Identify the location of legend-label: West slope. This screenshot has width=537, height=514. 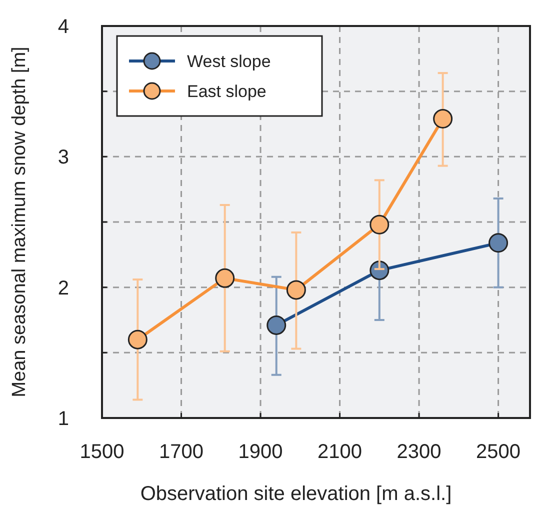
(229, 61).